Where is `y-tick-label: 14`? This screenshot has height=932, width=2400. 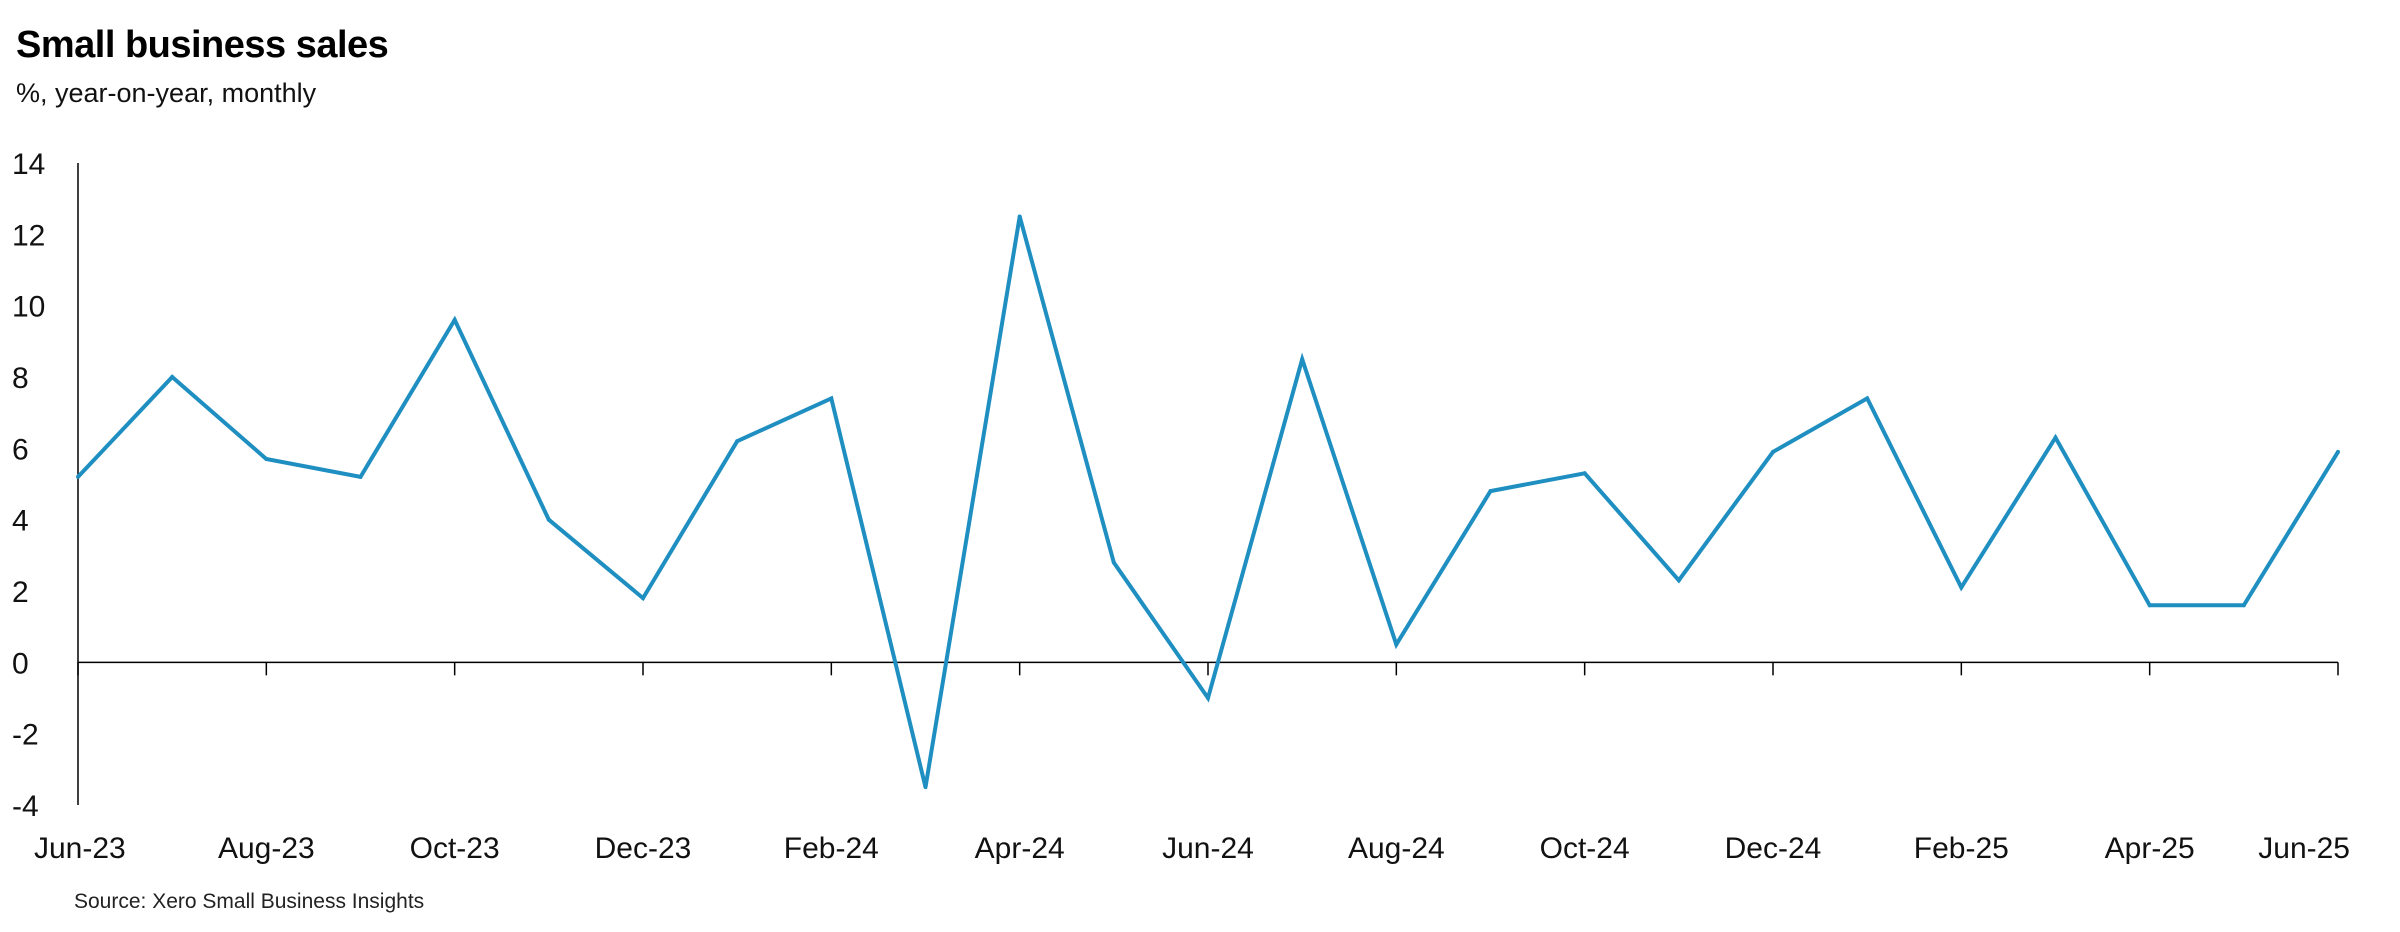
y-tick-label: 14 is located at coordinates (28, 164).